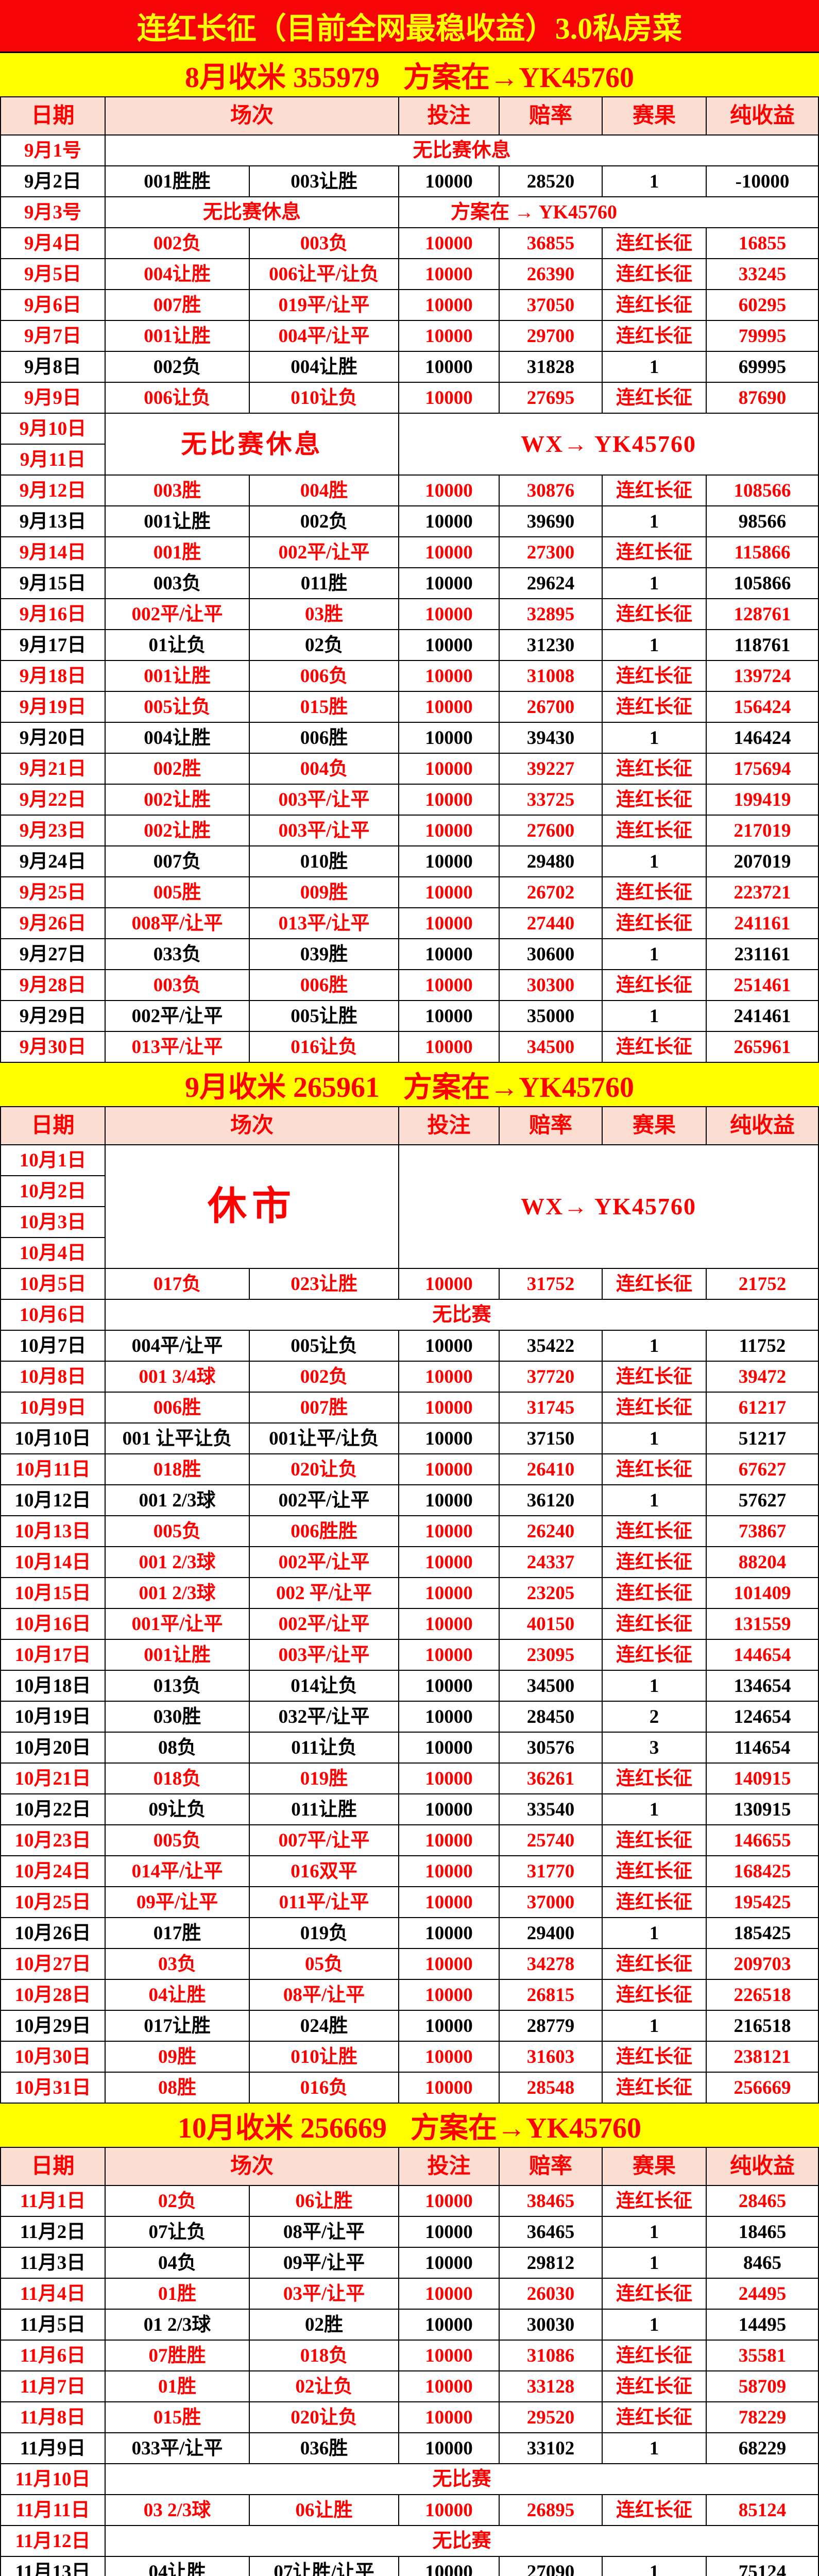  What do you see at coordinates (551, 305) in the screenshot?
I see `odds-cell: 37050` at bounding box center [551, 305].